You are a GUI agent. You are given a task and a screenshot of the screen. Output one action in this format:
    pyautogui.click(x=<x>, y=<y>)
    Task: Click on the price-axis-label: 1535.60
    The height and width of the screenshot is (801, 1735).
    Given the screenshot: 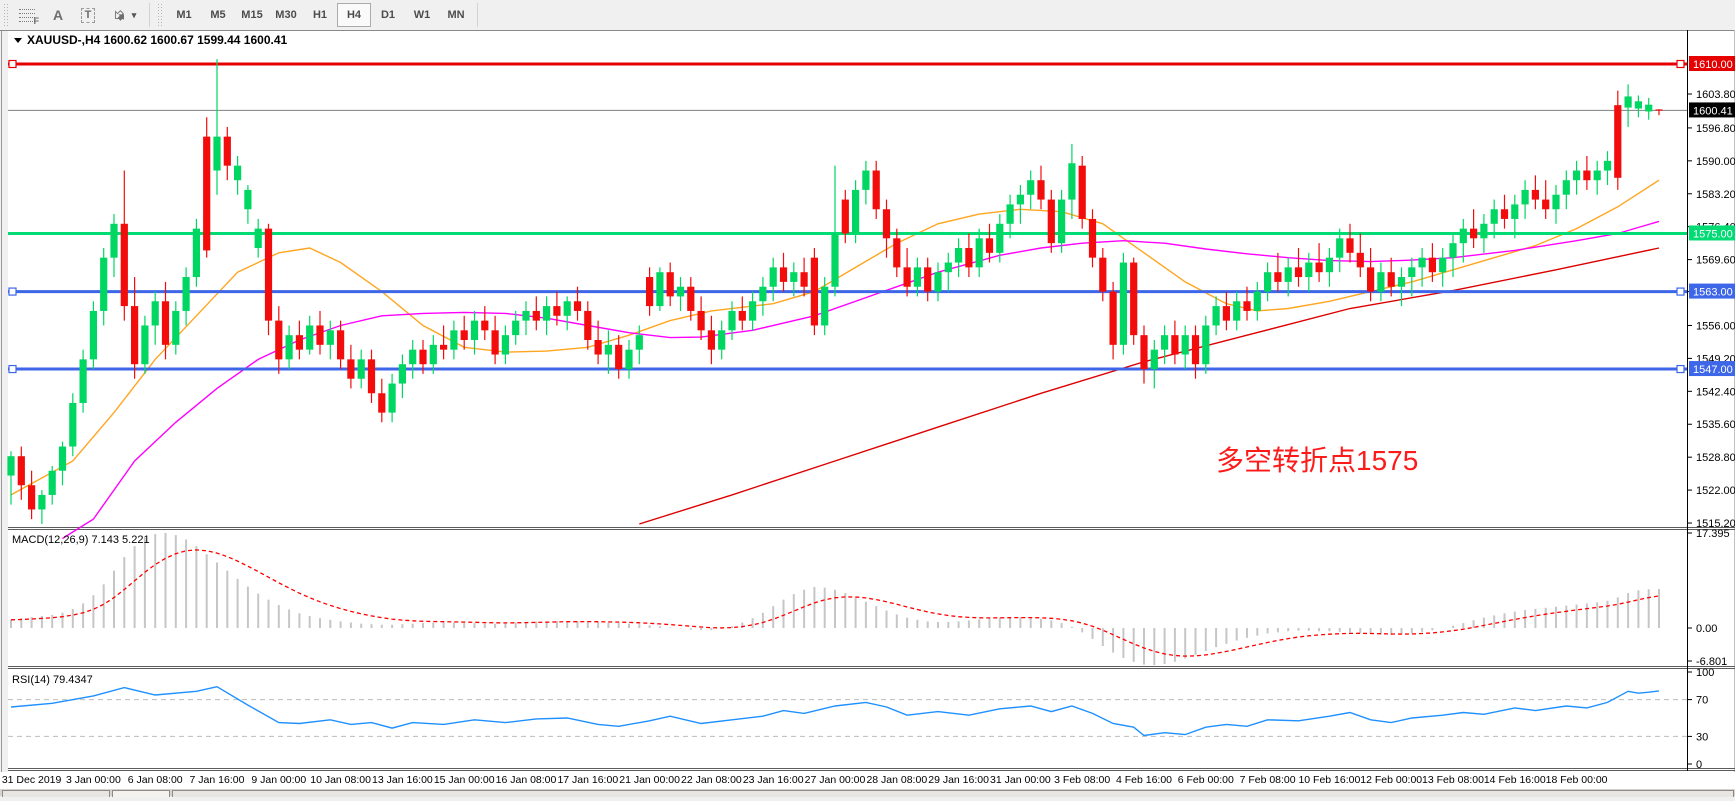 What is the action you would take?
    pyautogui.click(x=1715, y=425)
    